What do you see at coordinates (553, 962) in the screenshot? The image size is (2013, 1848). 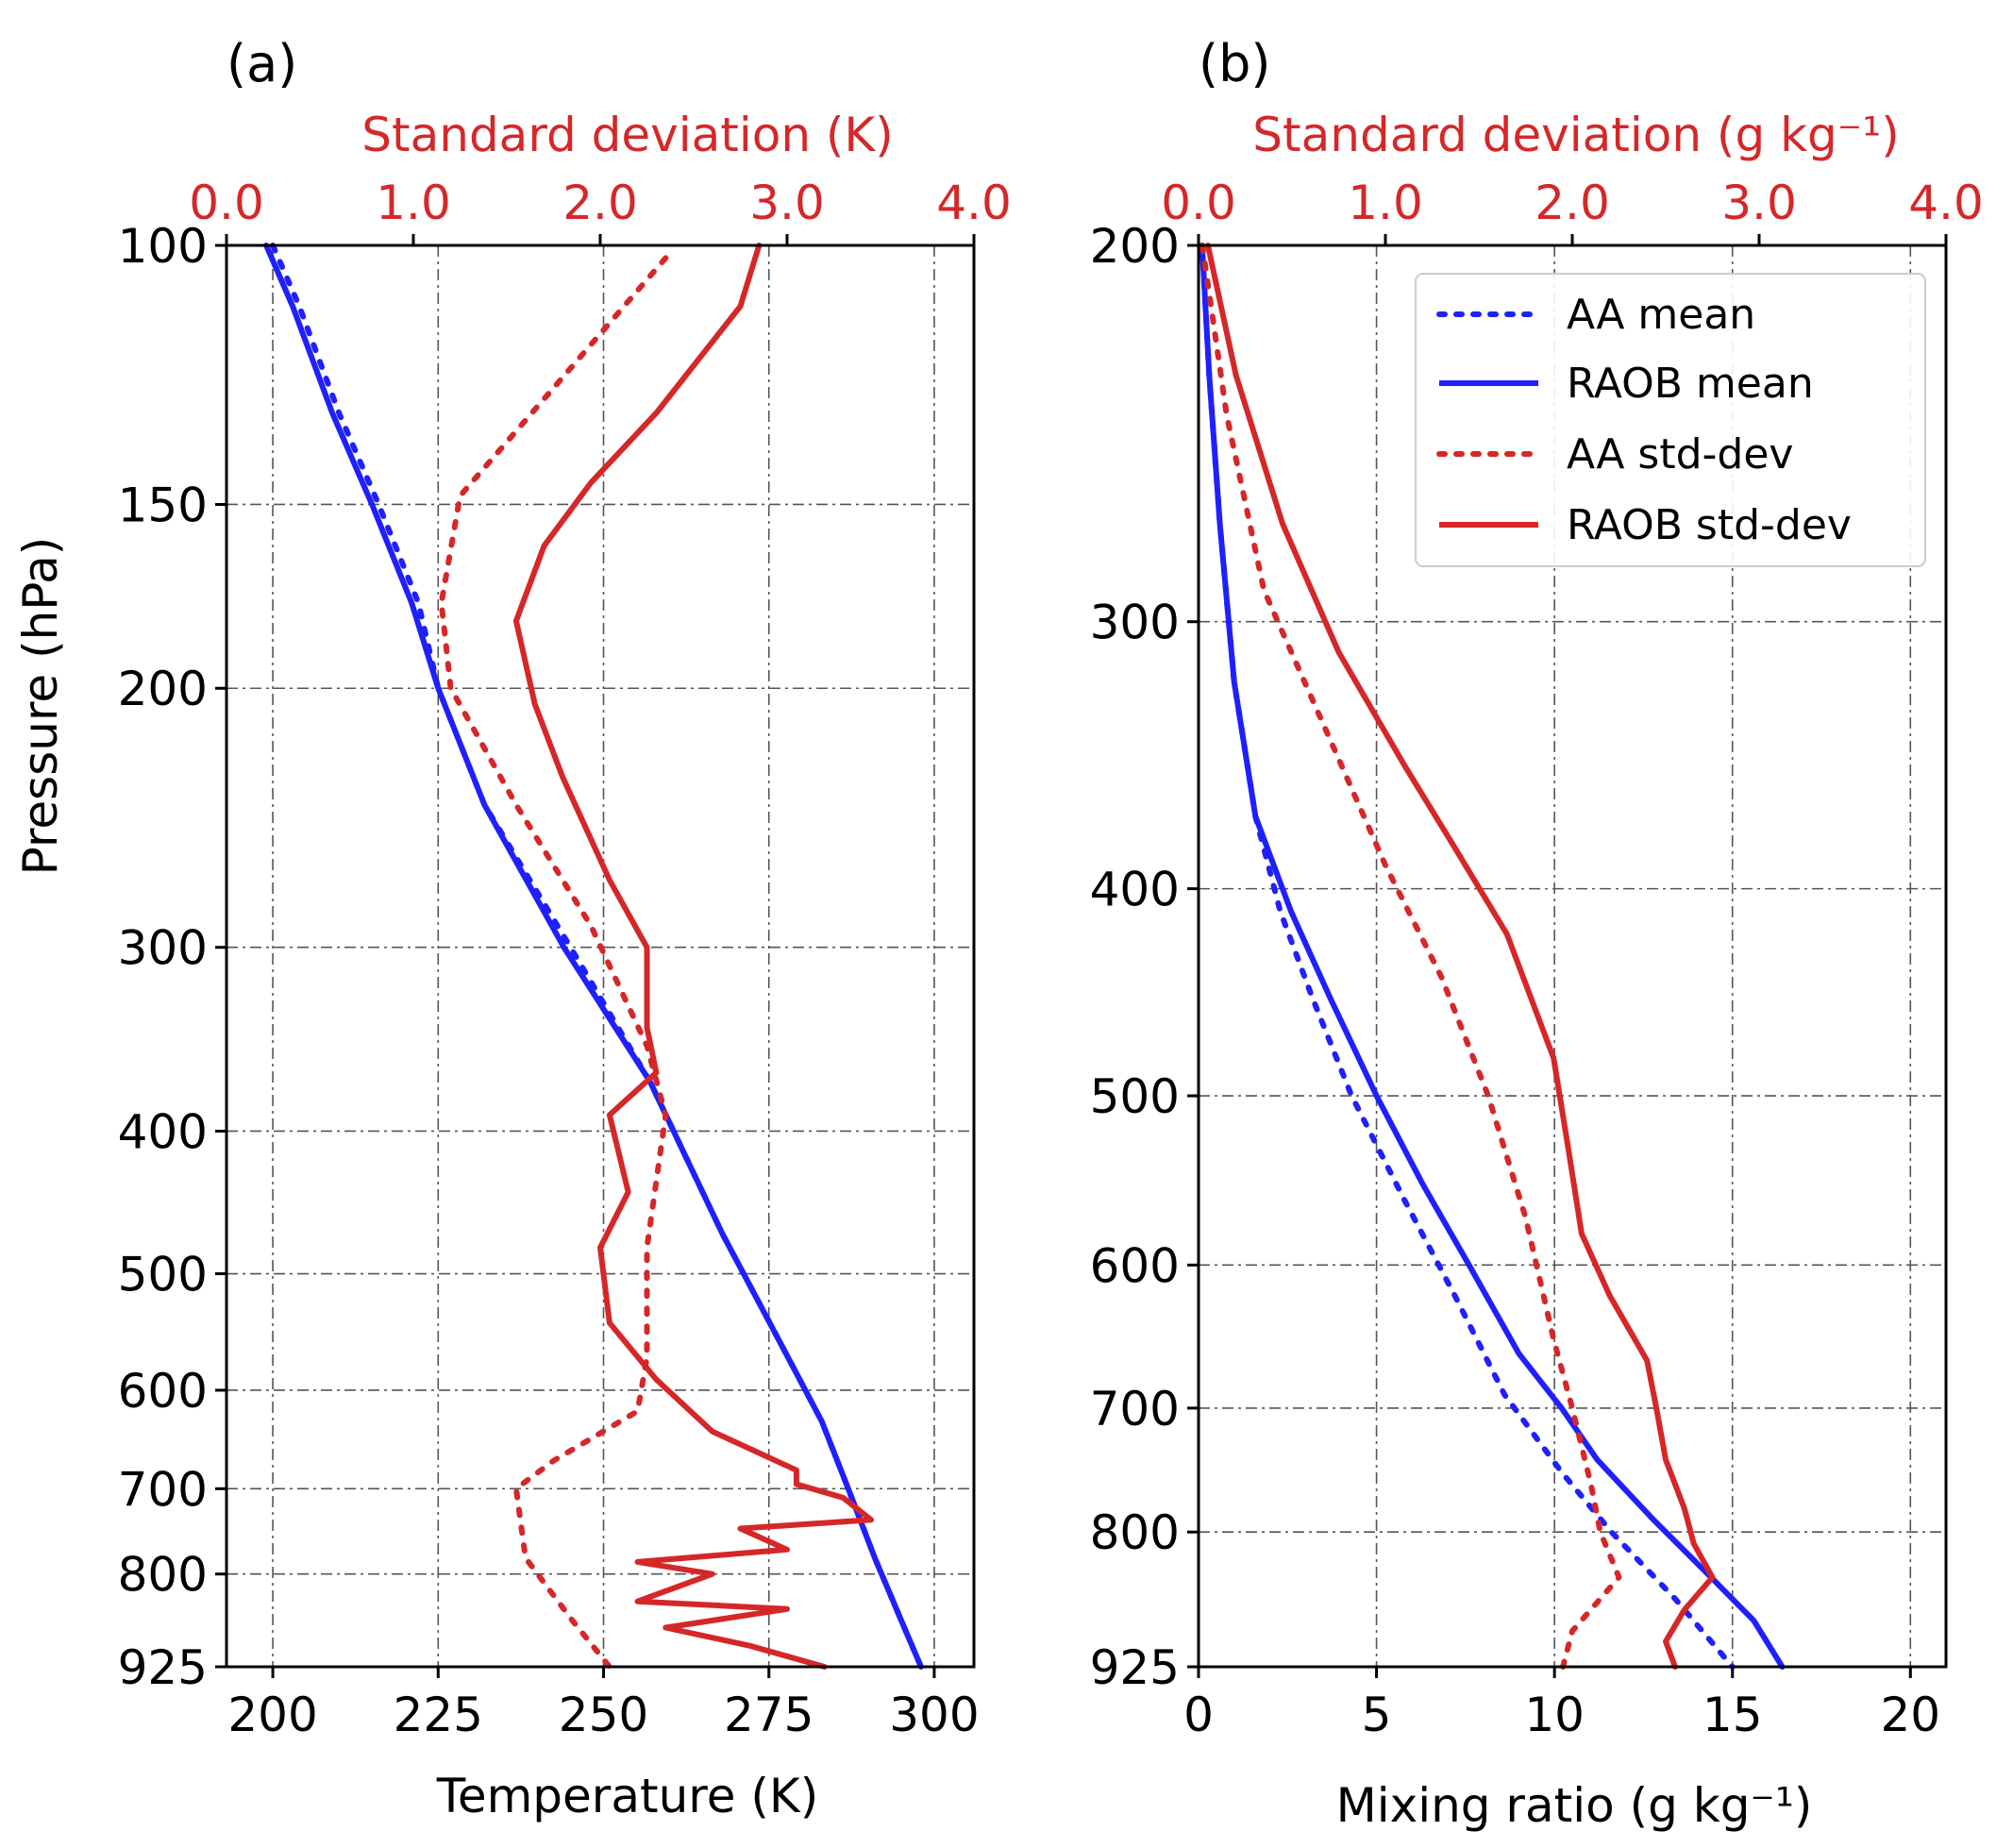 I see `series-aa-std-dev` at bounding box center [553, 962].